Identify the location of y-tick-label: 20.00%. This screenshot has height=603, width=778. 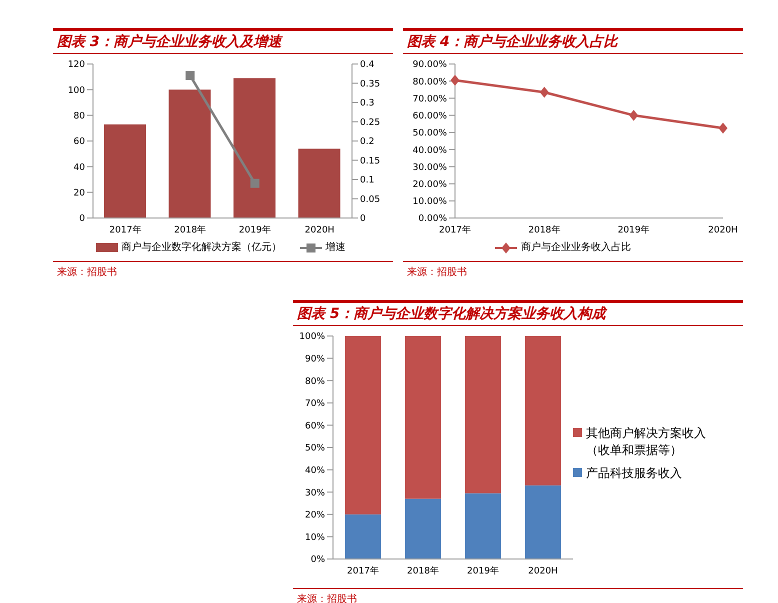
(430, 185).